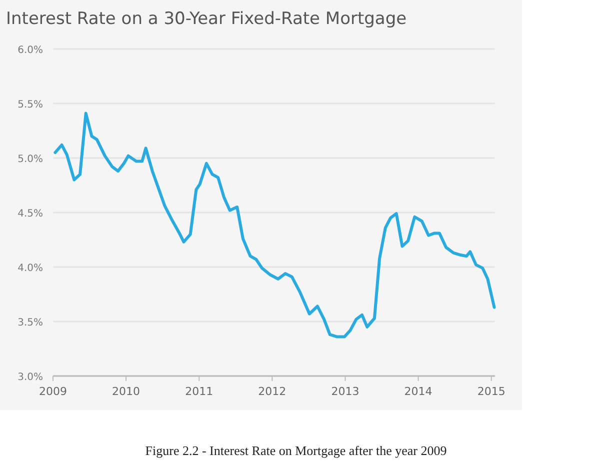  I want to click on y-tick-label: 5.0%, so click(30, 159).